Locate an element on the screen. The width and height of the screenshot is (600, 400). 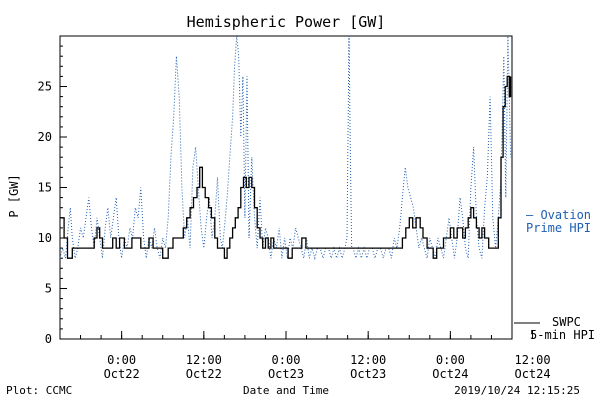
y-tick-label: 0 is located at coordinates (48, 339).